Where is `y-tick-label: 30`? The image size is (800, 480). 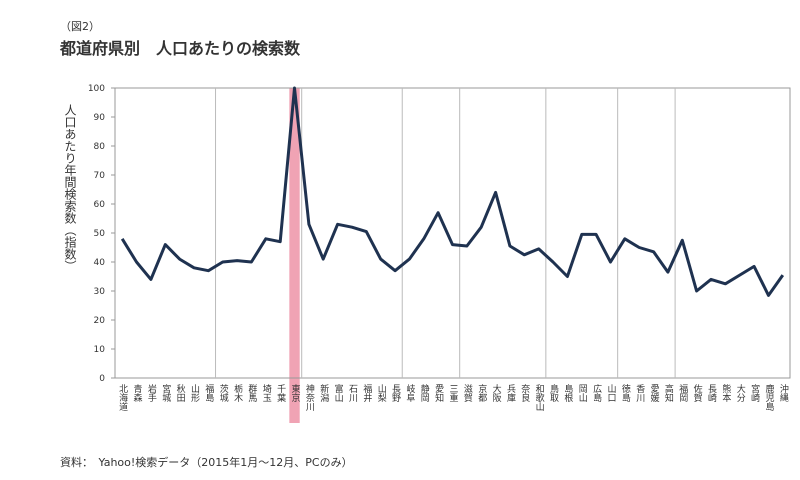 y-tick-label: 30 is located at coordinates (100, 292).